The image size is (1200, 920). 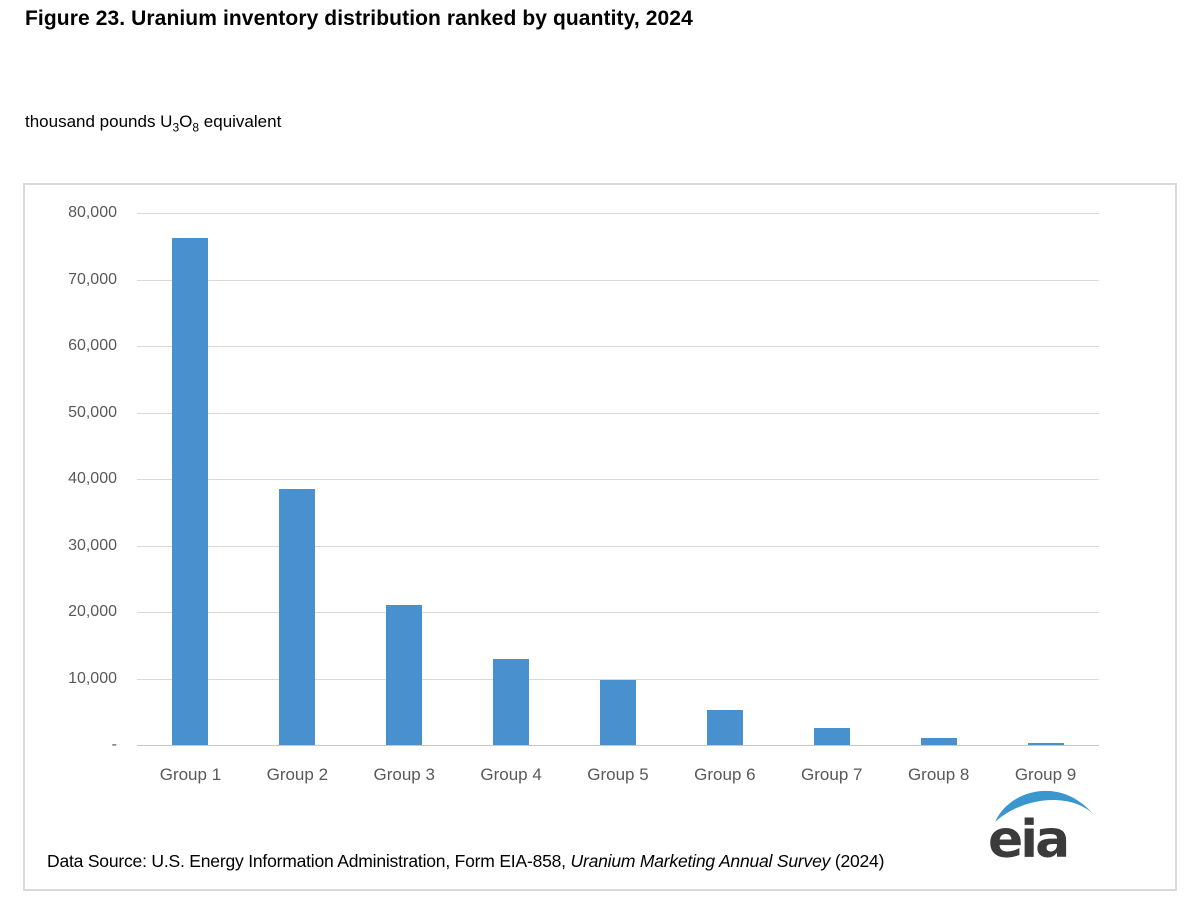 I want to click on x-tick-label: Group 9, so click(x=1045, y=774).